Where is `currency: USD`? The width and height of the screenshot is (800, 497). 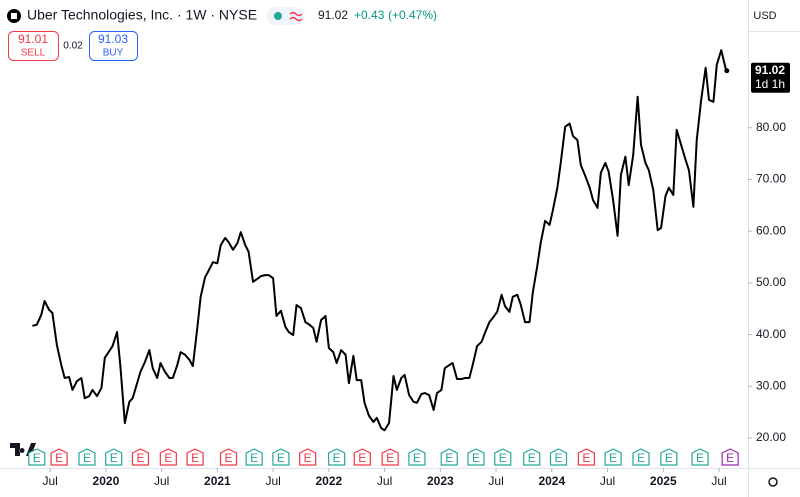
currency: USD is located at coordinates (764, 16).